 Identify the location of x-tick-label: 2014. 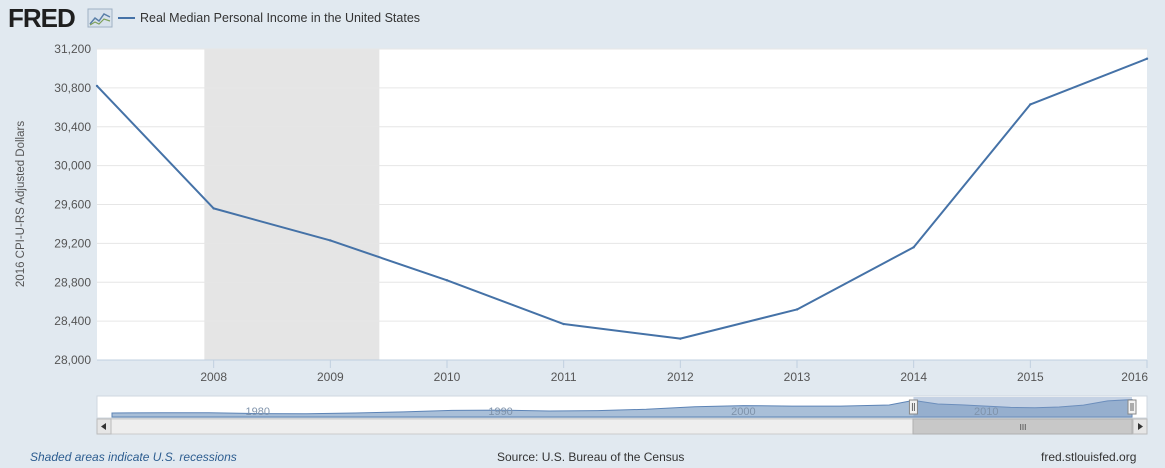
(913, 377).